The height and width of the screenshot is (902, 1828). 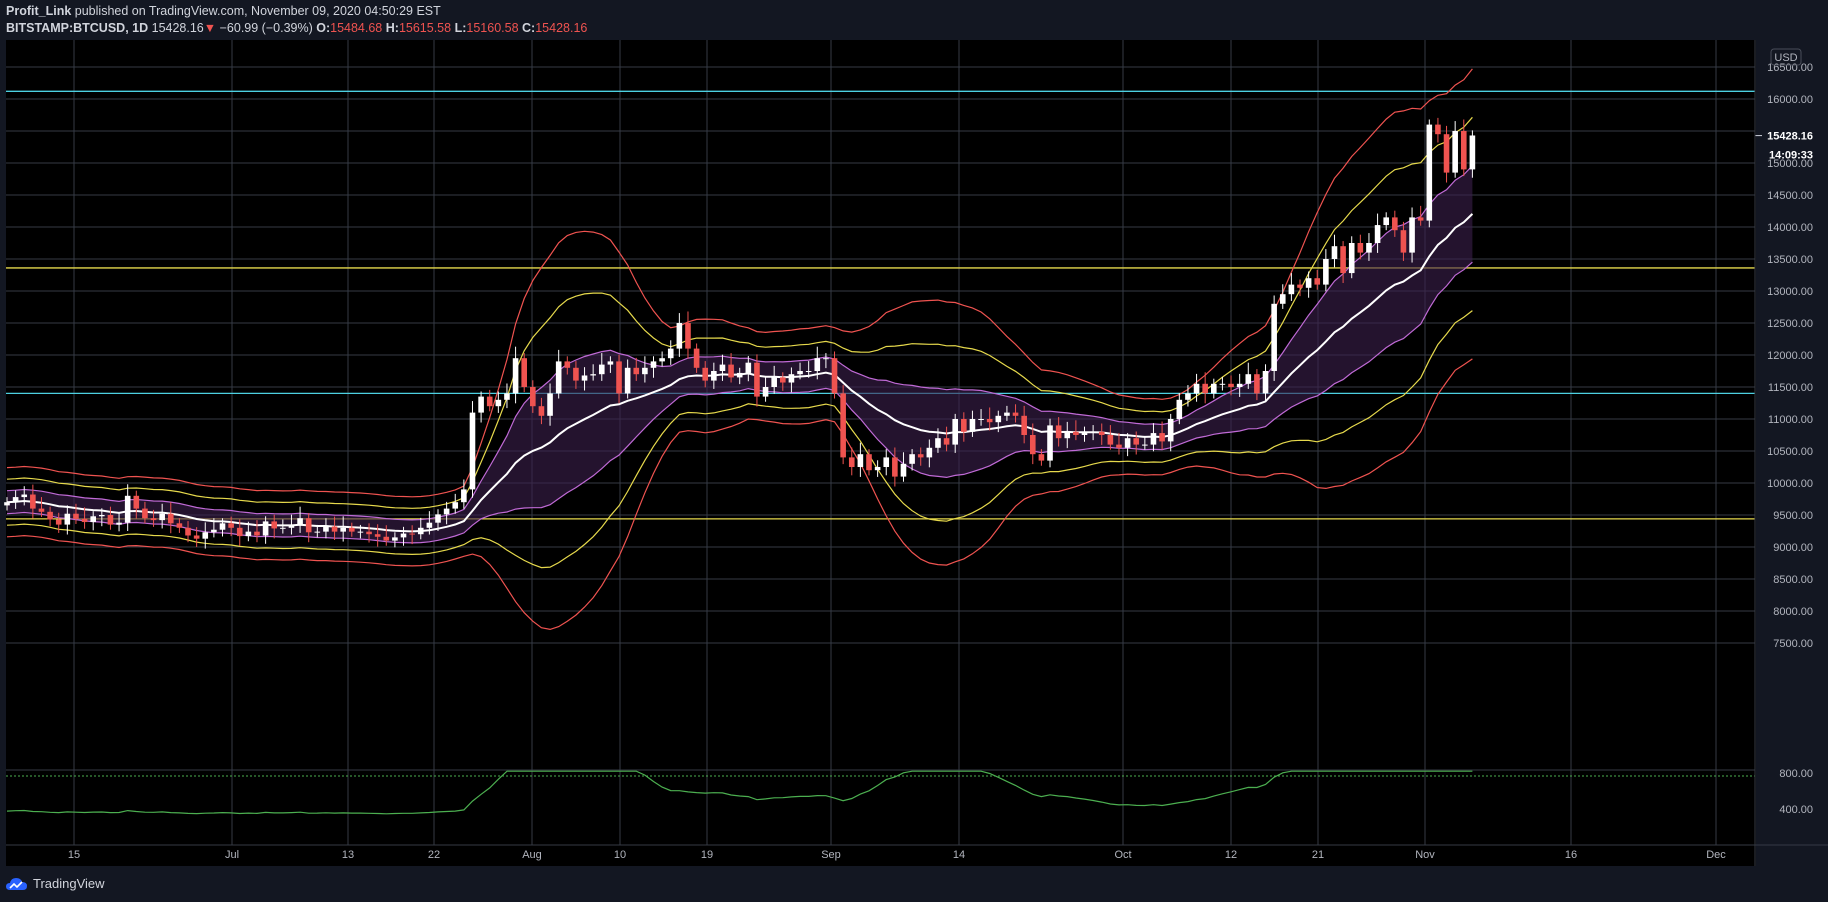 I want to click on price-tick-label: 16000.00, so click(x=1790, y=100).